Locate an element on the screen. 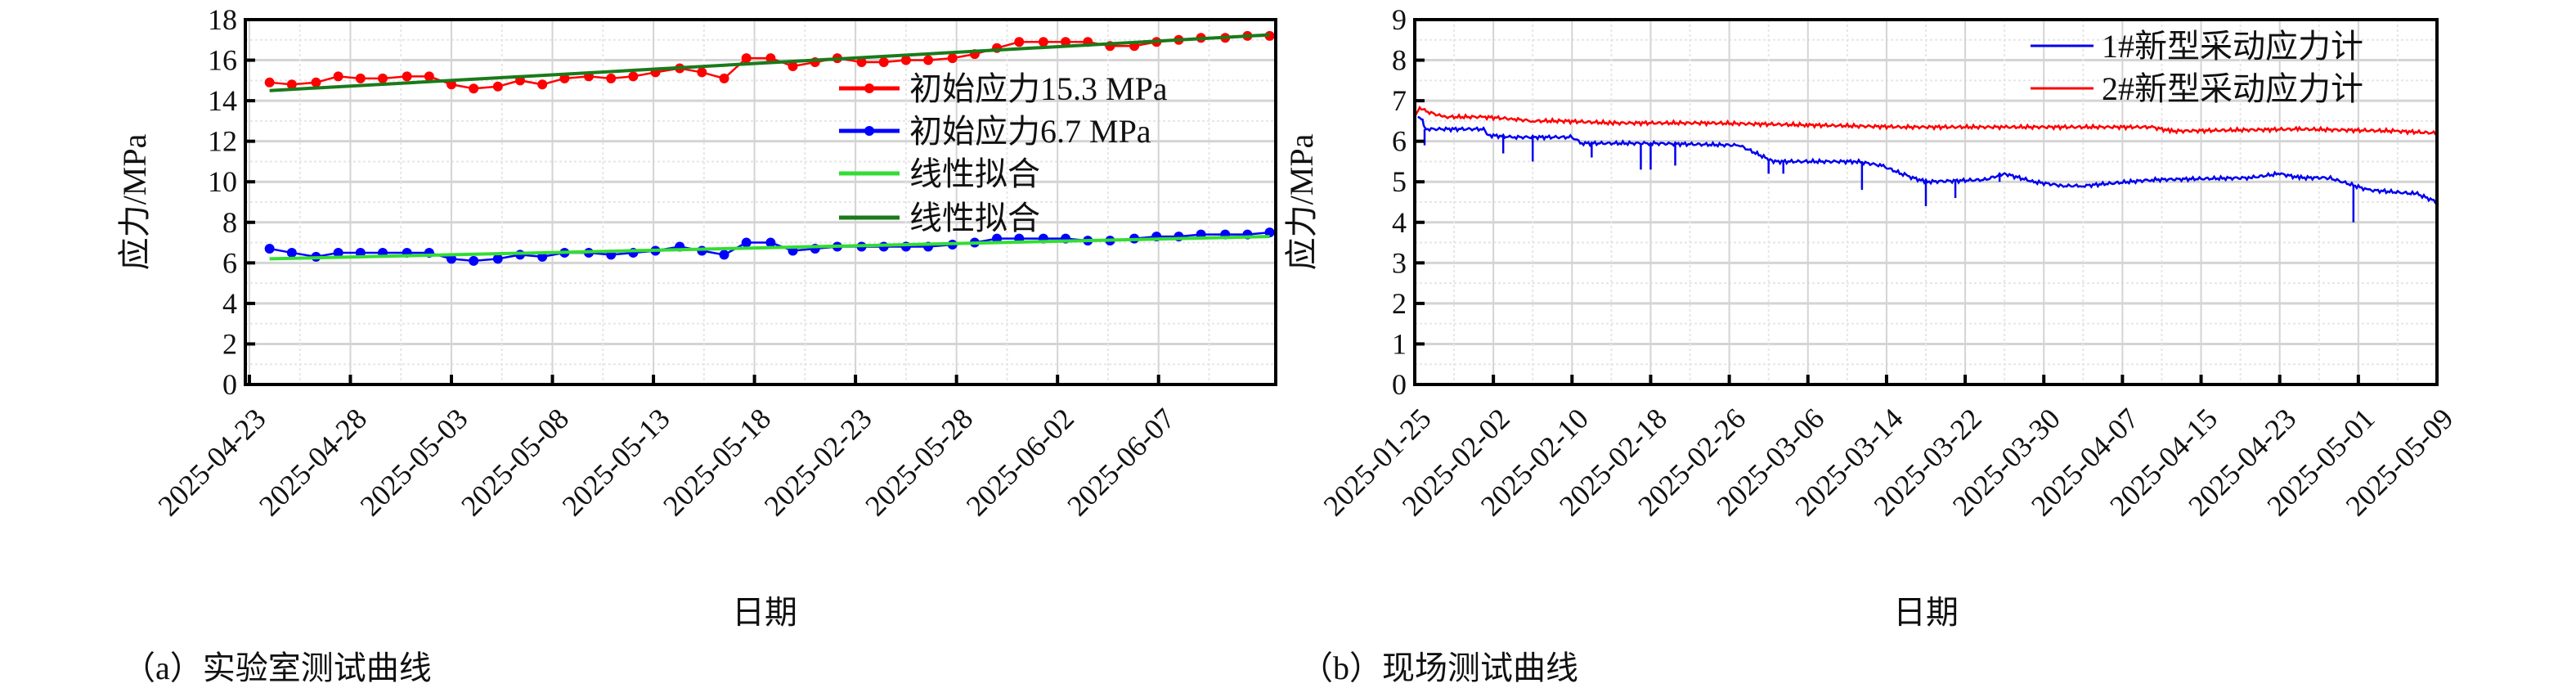 The width and height of the screenshot is (2576, 697). y-tick-label: 3 is located at coordinates (1400, 262).